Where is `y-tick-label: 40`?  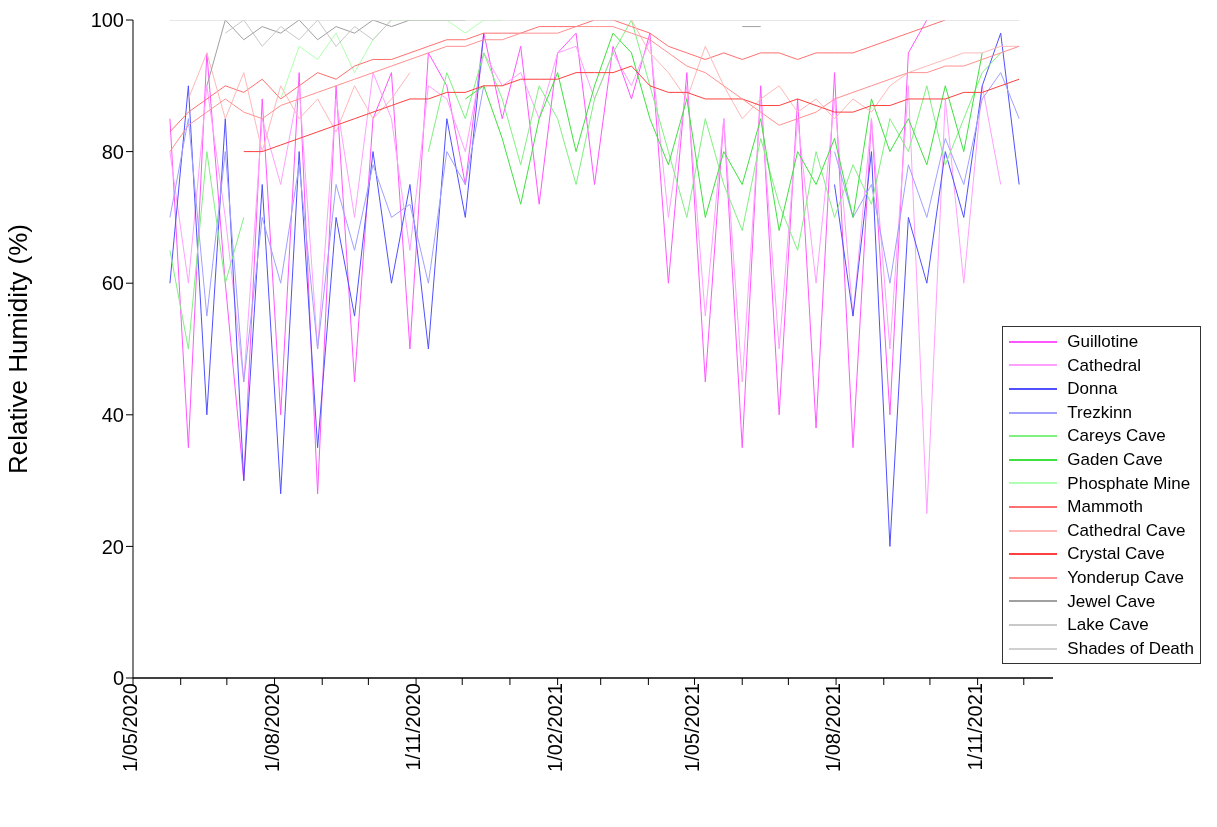
y-tick-label: 40 is located at coordinates (112, 414).